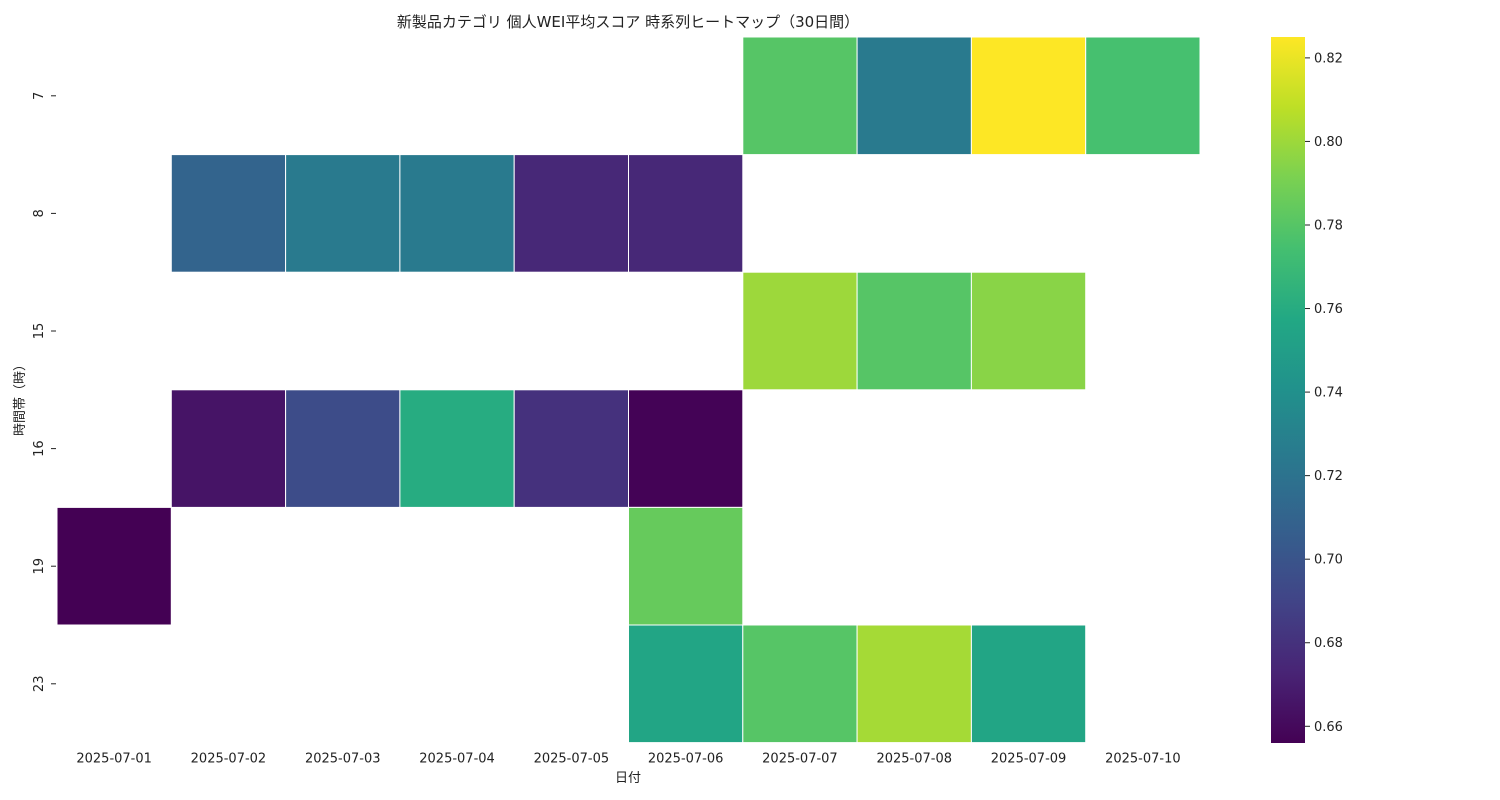 This screenshot has height=800, width=1500. Describe the element at coordinates (1288, 390) in the screenshot. I see `colorbar-gradient` at that location.